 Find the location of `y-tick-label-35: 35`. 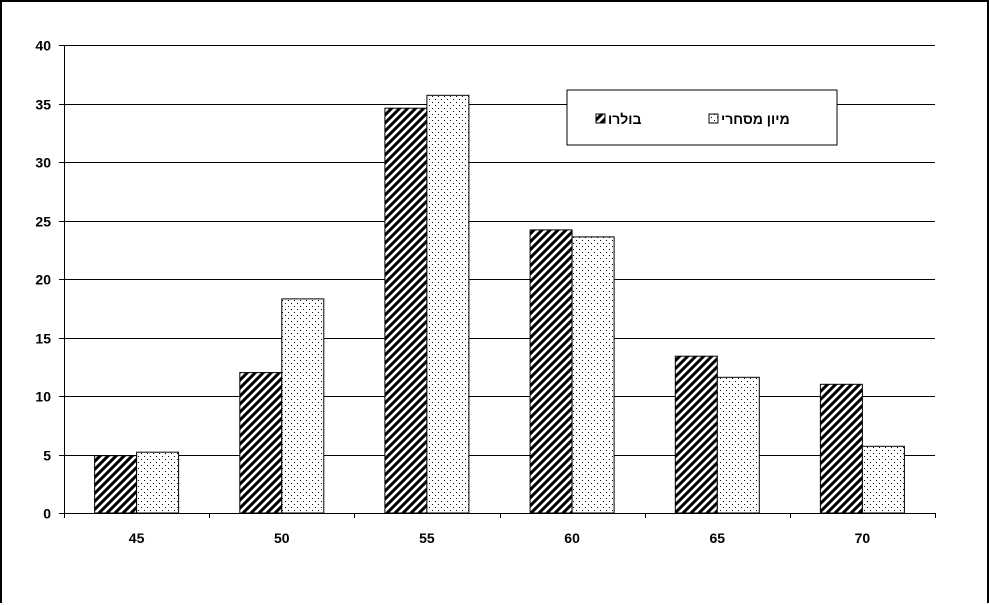

y-tick-label-35: 35 is located at coordinates (43, 105).